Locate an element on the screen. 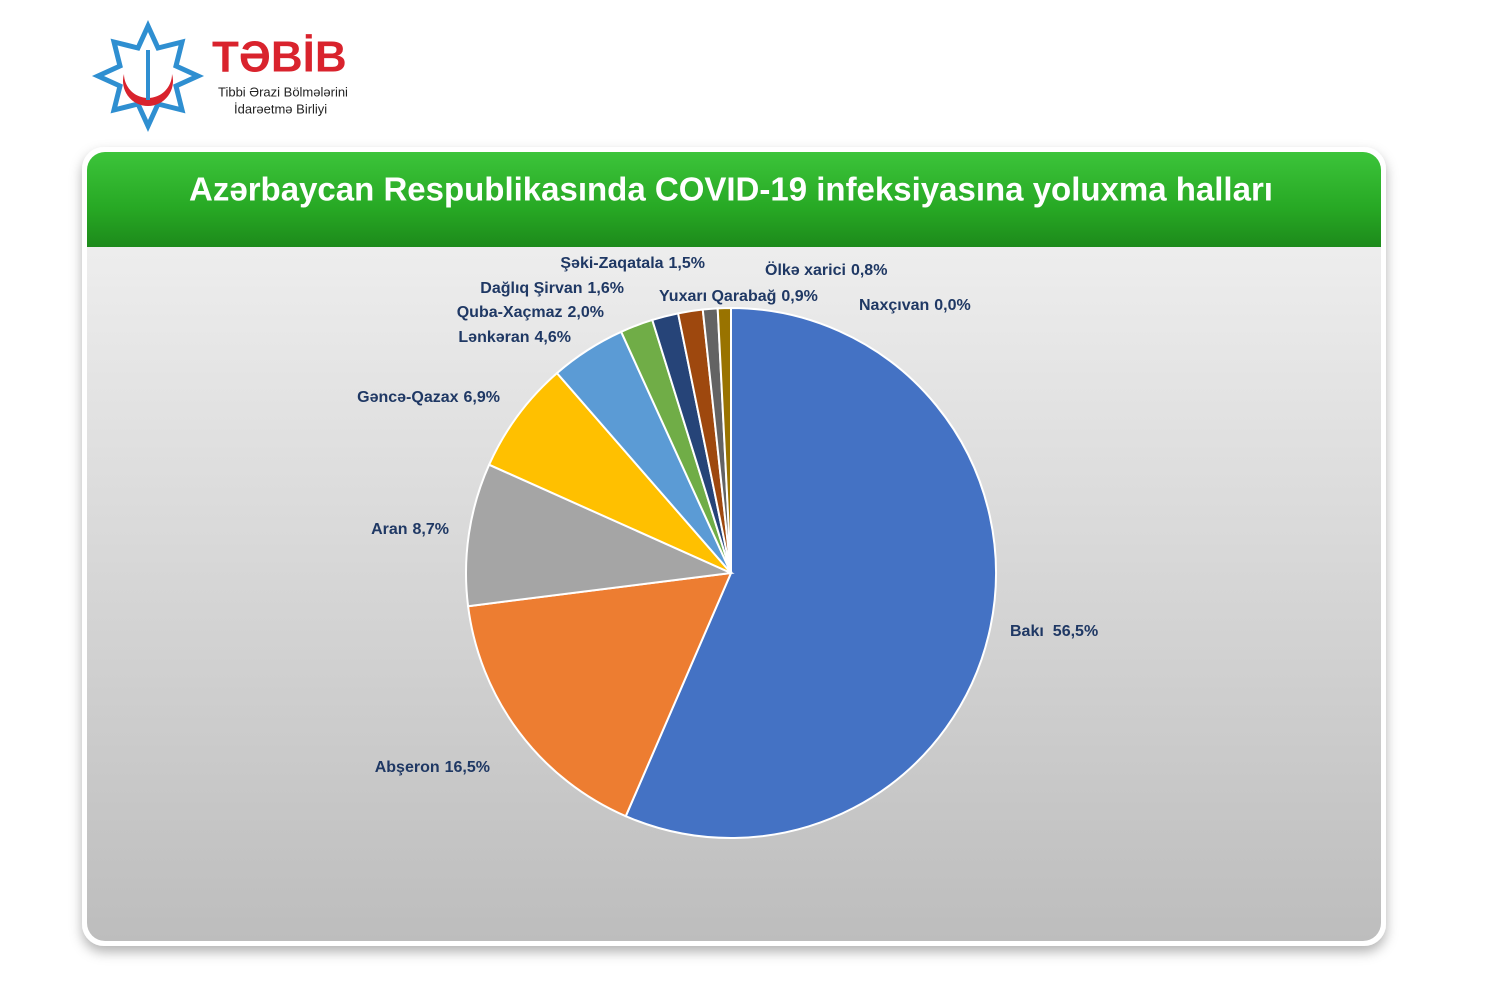  slice-label: Quba-Xaçmaz 2,0% is located at coordinates (530, 312).